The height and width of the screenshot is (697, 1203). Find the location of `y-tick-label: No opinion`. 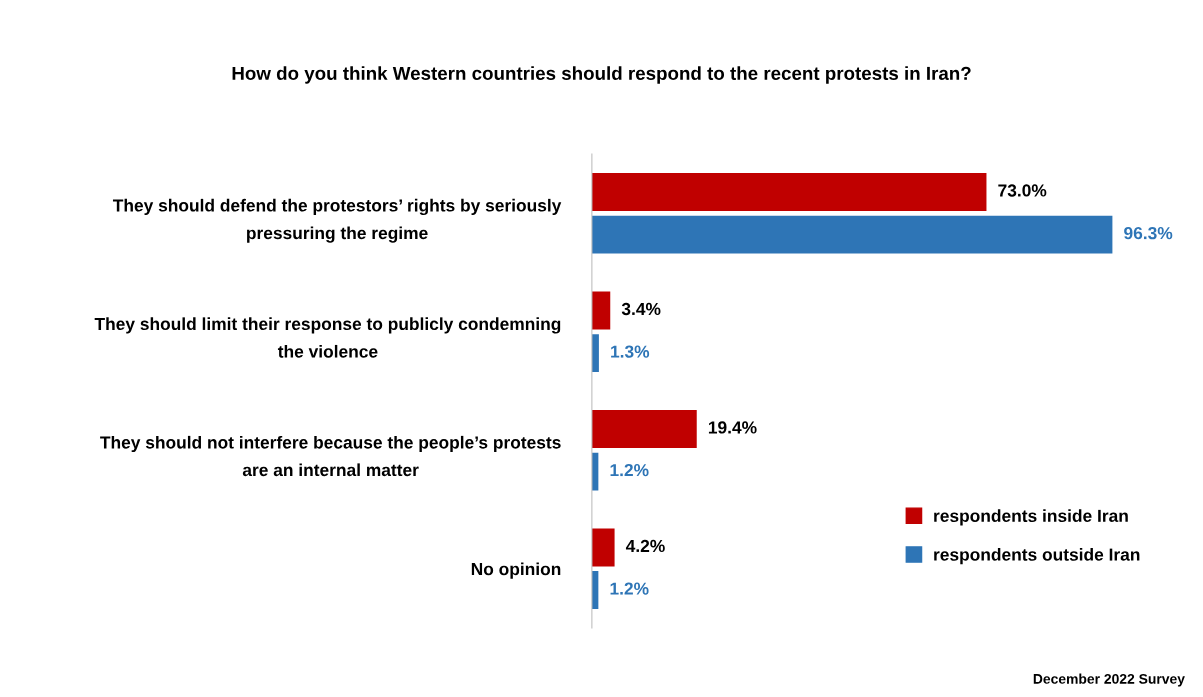

y-tick-label: No opinion is located at coordinates (516, 570).